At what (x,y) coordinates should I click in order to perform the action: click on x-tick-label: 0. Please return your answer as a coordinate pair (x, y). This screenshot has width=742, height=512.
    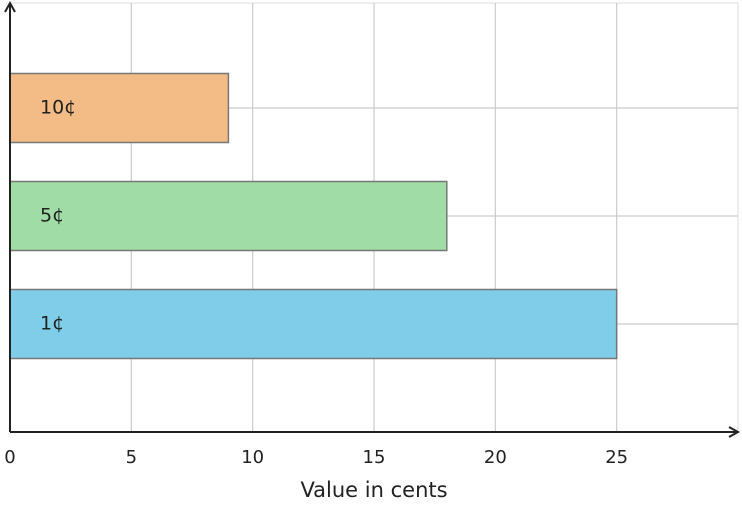
    Looking at the image, I should click on (9, 457).